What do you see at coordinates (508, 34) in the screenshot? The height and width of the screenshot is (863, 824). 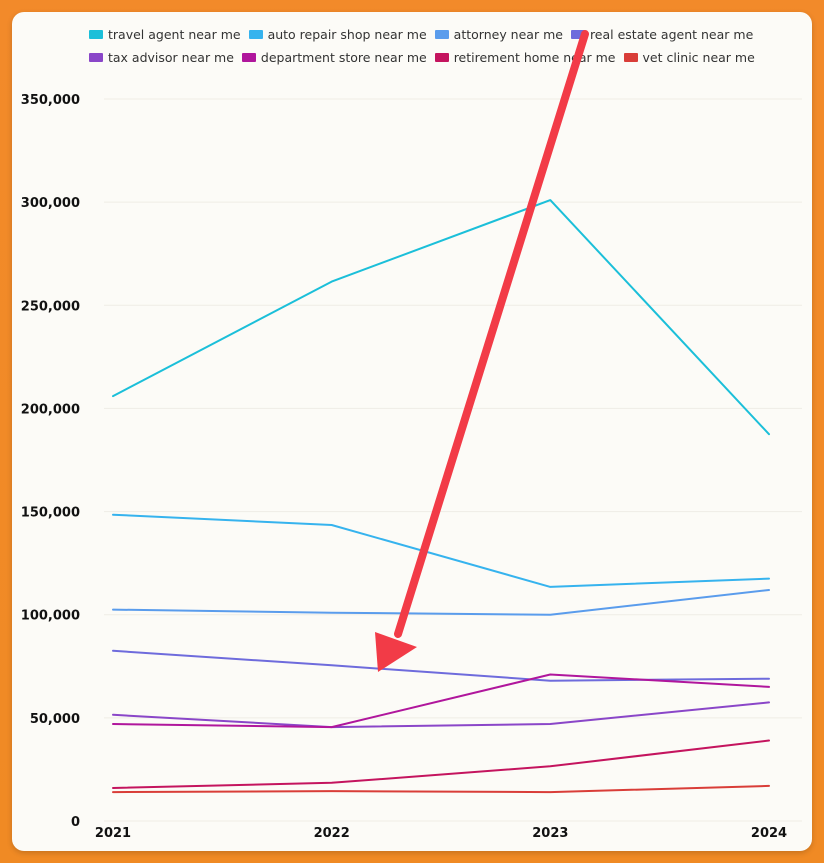 I see `legend-label: attorney near me` at bounding box center [508, 34].